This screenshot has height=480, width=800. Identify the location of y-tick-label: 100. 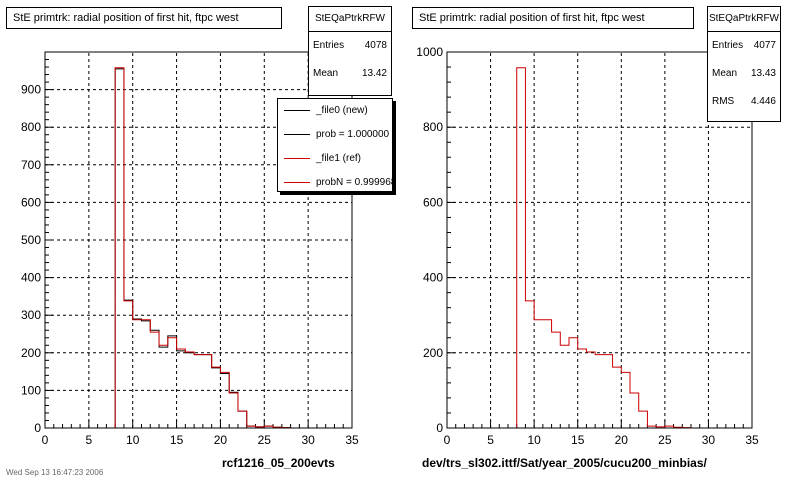
(31, 390).